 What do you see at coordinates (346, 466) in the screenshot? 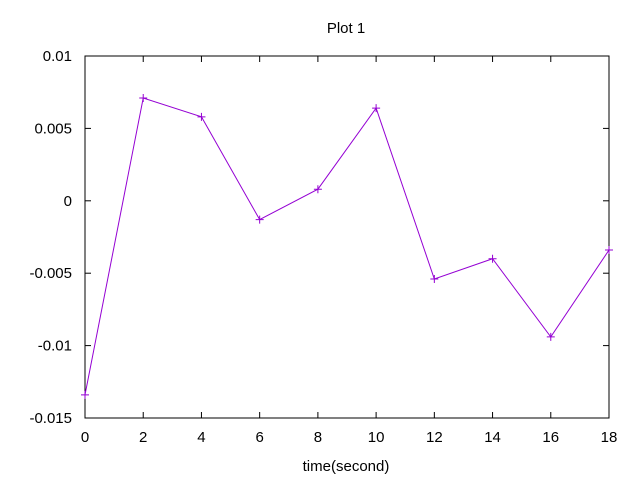
I see `x-axis-label: time(second)` at bounding box center [346, 466].